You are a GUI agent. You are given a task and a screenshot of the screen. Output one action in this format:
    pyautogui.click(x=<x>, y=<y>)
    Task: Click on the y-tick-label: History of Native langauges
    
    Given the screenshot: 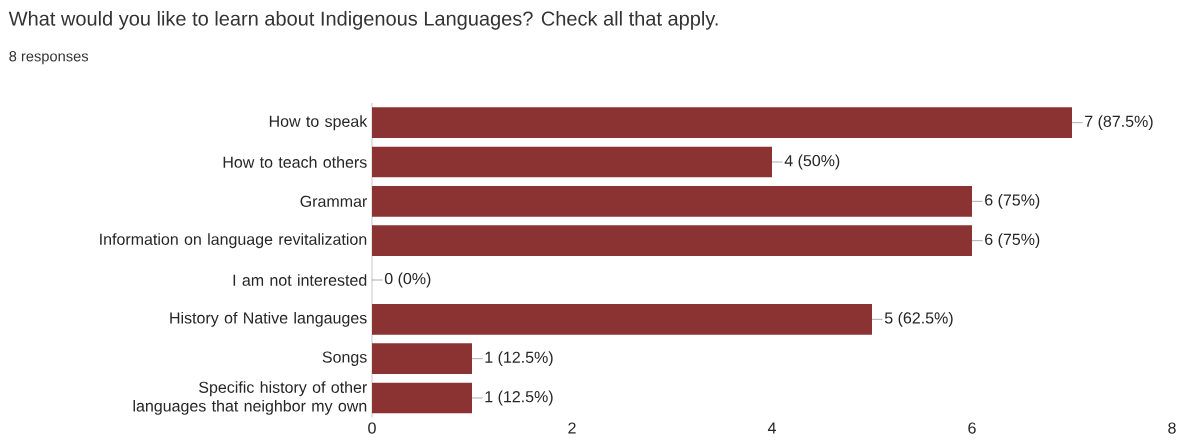 What is the action you would take?
    pyautogui.click(x=268, y=319)
    